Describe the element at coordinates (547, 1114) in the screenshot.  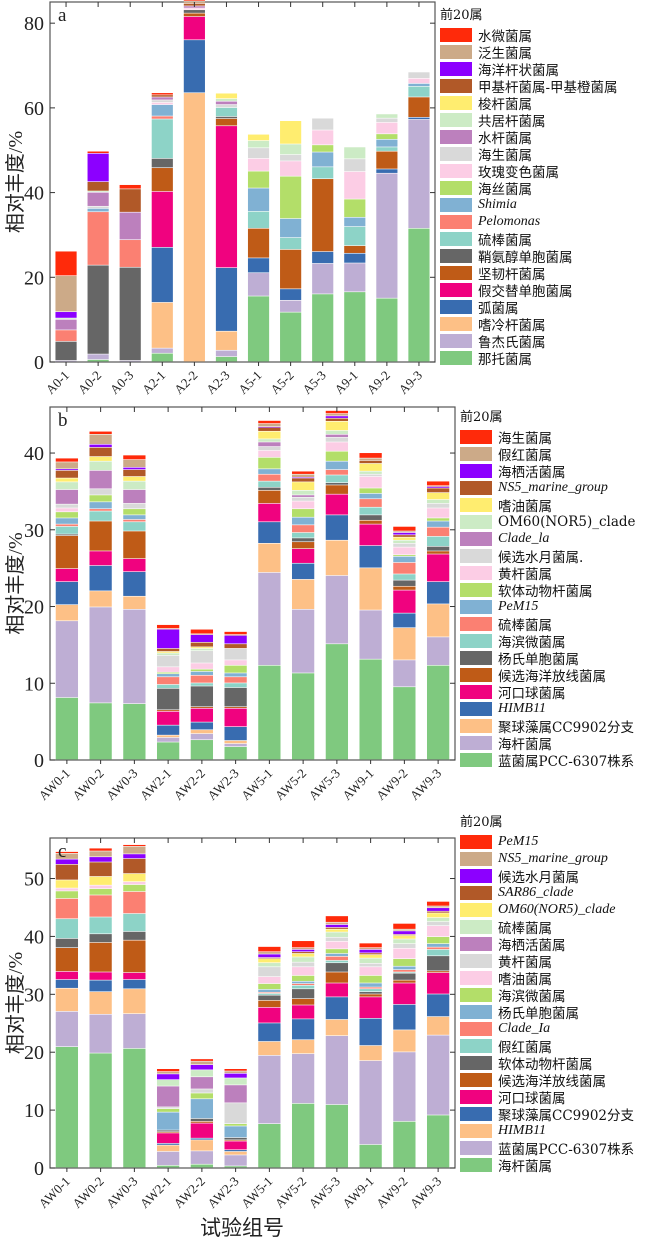
I see `legend-item: 聚球藻属CC9902分支` at that location.